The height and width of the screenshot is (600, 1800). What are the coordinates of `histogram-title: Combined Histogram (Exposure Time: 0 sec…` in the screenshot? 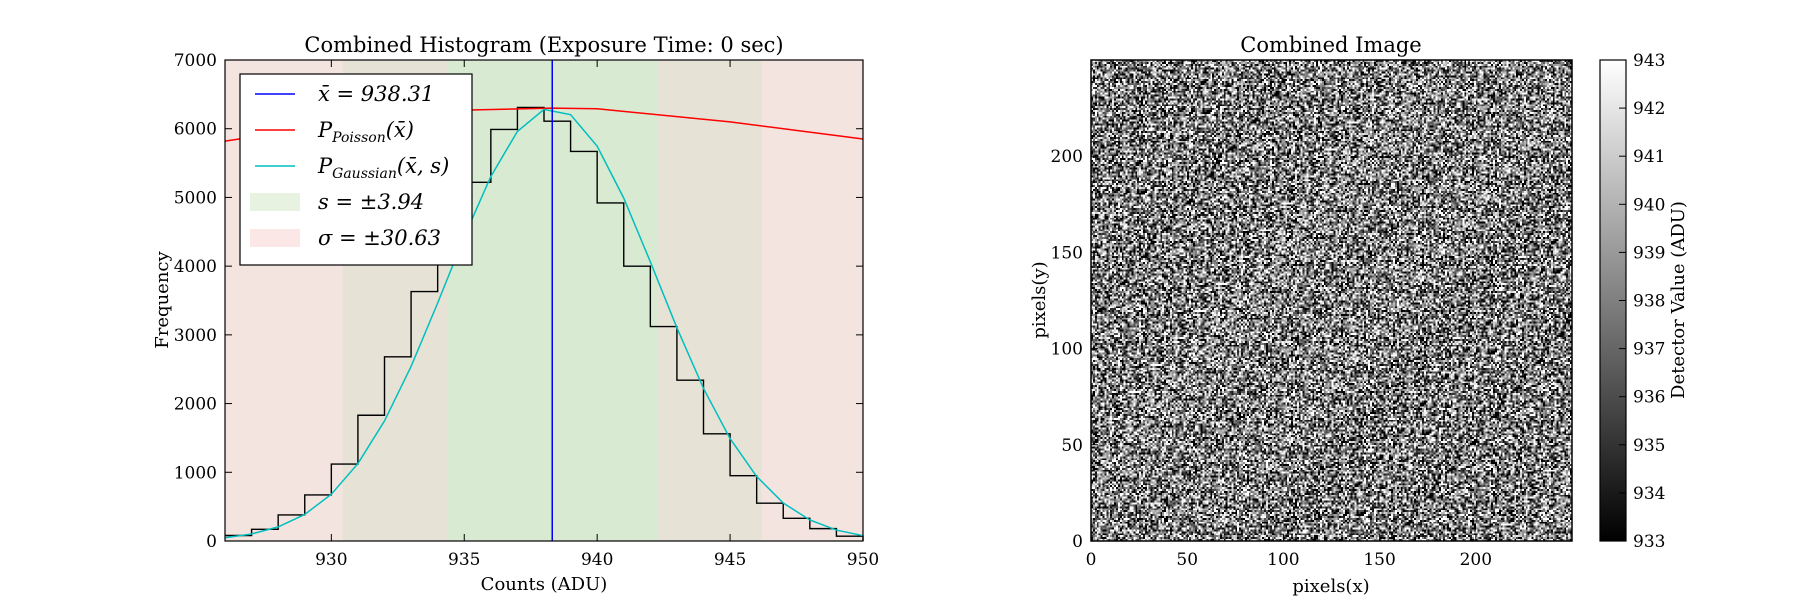 It's located at (543, 45).